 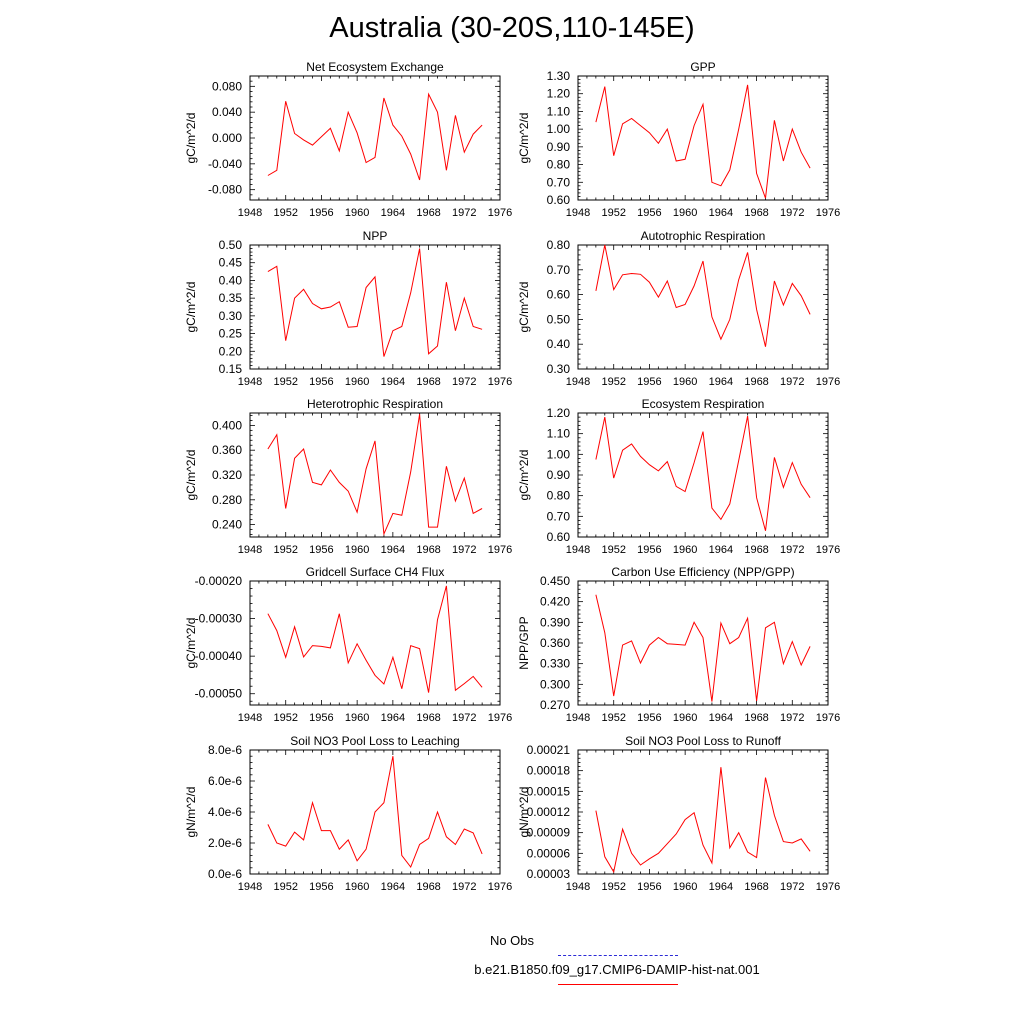 I want to click on y-tick-label: 0.320, so click(x=227, y=475).